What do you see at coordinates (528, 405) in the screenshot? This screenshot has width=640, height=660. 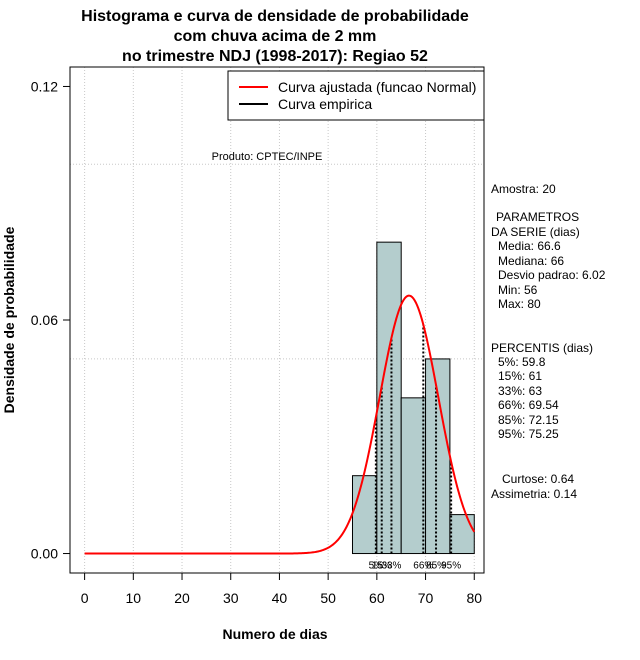 I see `stat-p66: 66%: 69.54` at bounding box center [528, 405].